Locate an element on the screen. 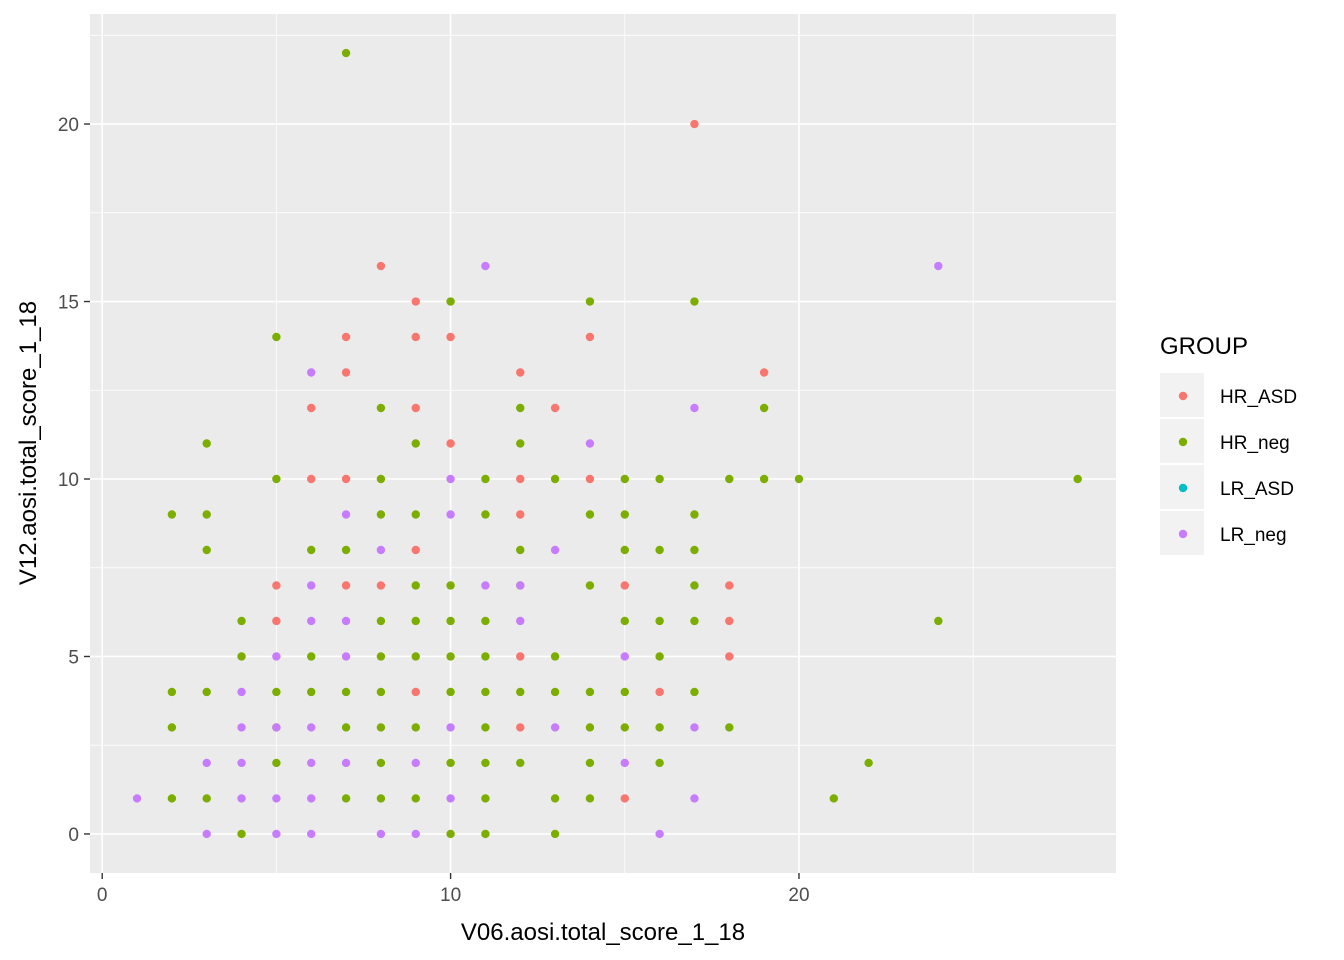 This screenshot has height=960, width=1344. legend-key-LR_ASD is located at coordinates (1183, 488).